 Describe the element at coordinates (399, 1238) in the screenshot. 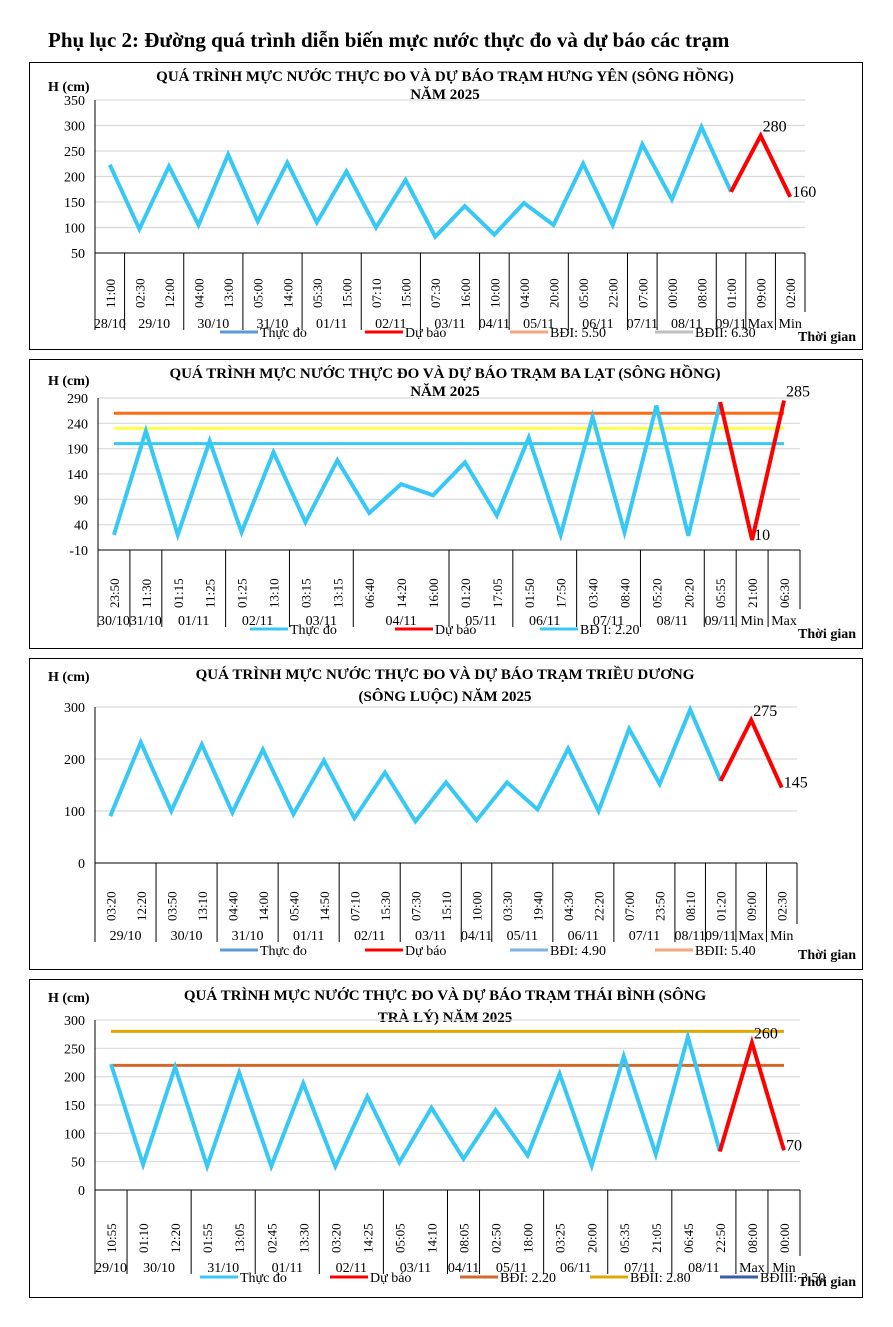

I see `x-tick-label: 05:05` at that location.